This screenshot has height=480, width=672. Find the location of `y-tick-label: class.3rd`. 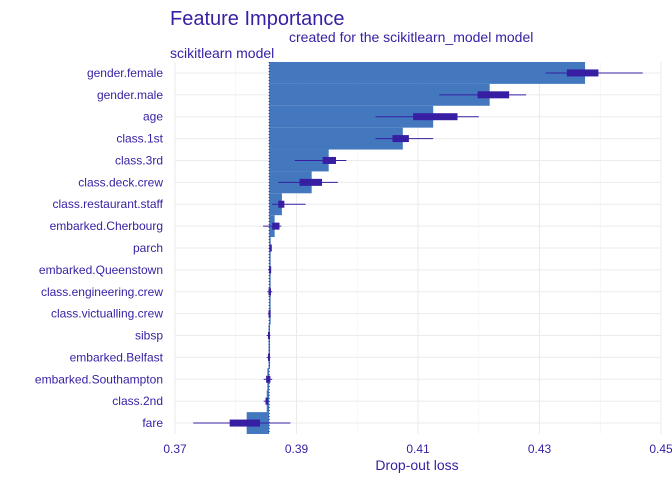

y-tick-label: class.3rd is located at coordinates (139, 160).